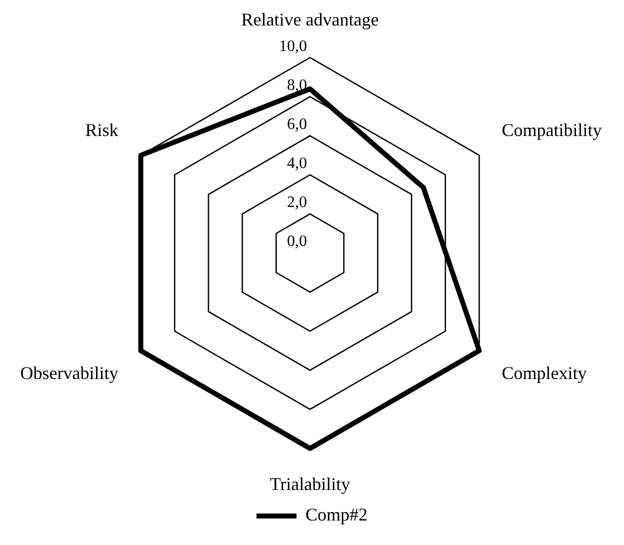 This screenshot has height=545, width=624. Describe the element at coordinates (544, 373) in the screenshot. I see `spoke-label: Complexity` at that location.